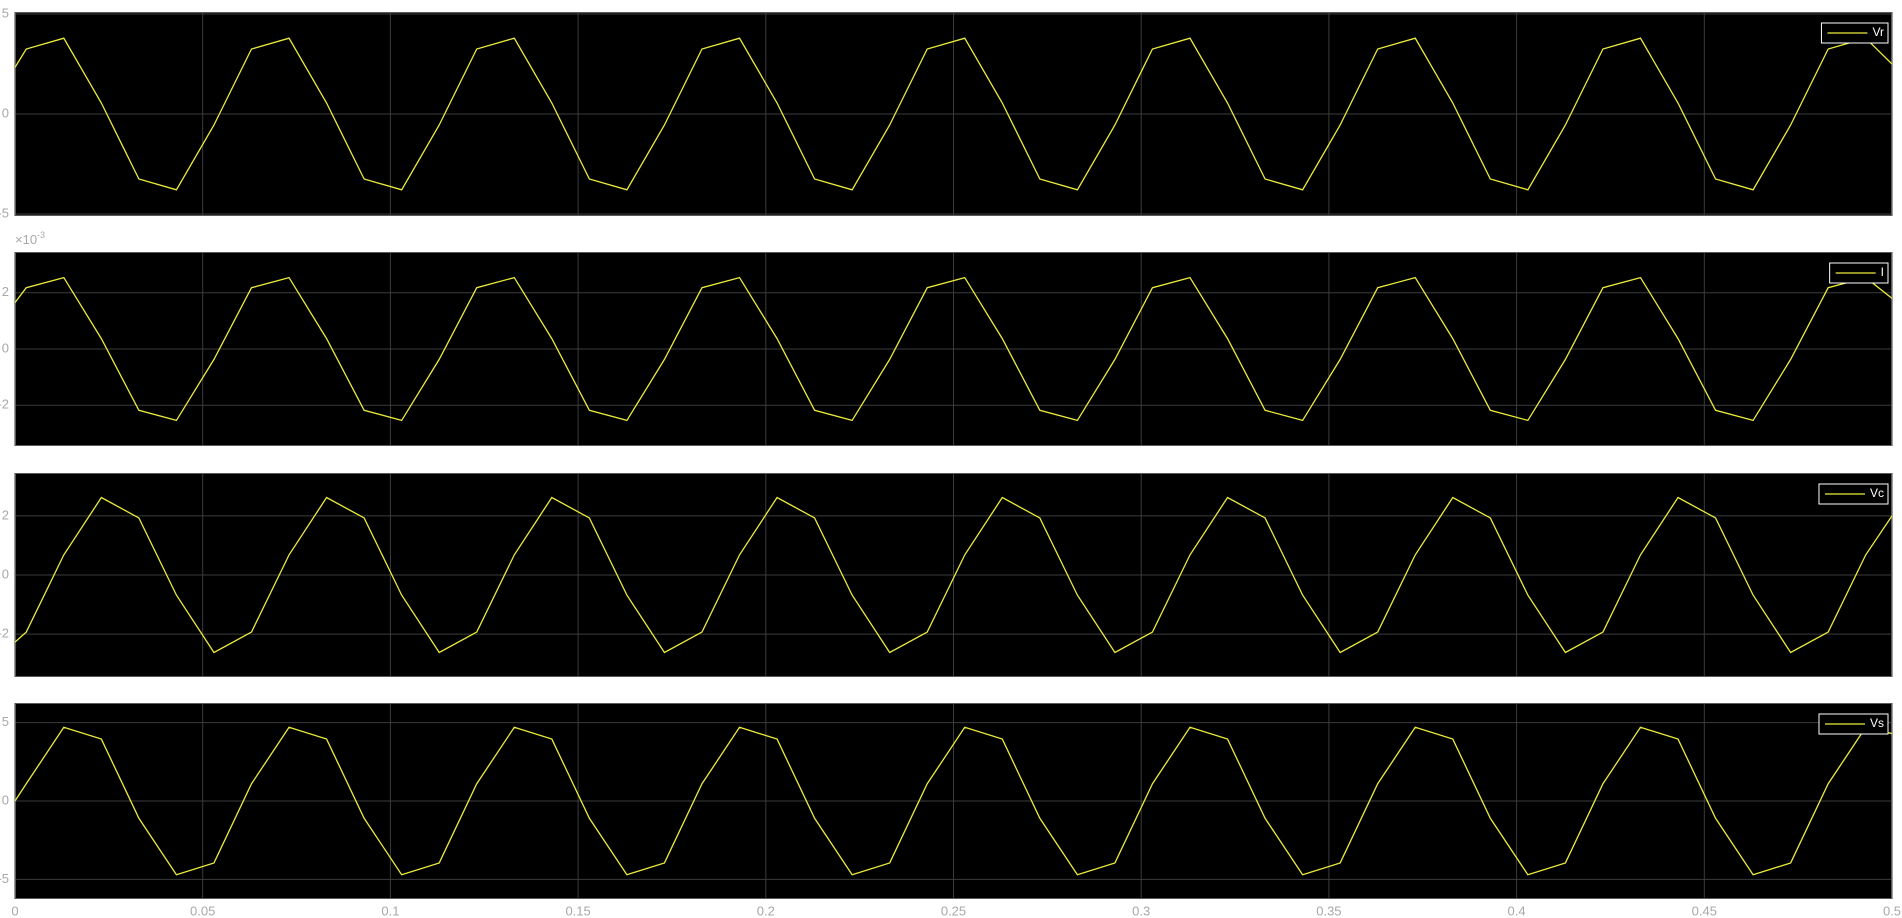 This screenshot has width=1902, height=918. I want to click on x-tick-label: 0.4, so click(1517, 910).